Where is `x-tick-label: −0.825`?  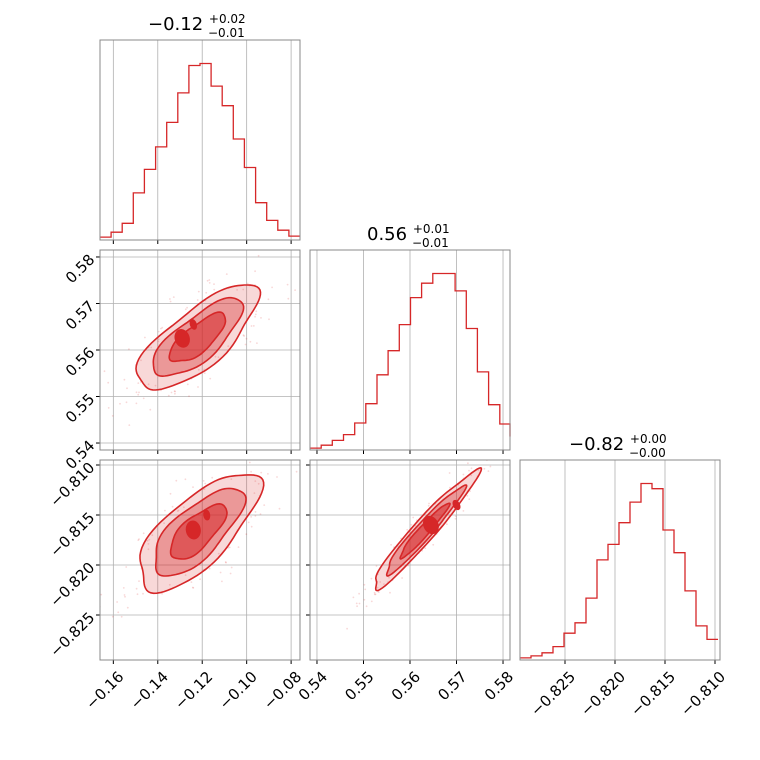
x-tick-label: −0.825 is located at coordinates (553, 694).